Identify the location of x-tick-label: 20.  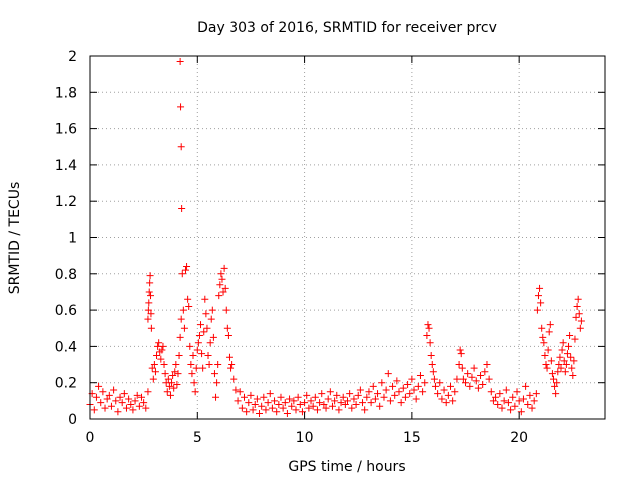
(519, 438).